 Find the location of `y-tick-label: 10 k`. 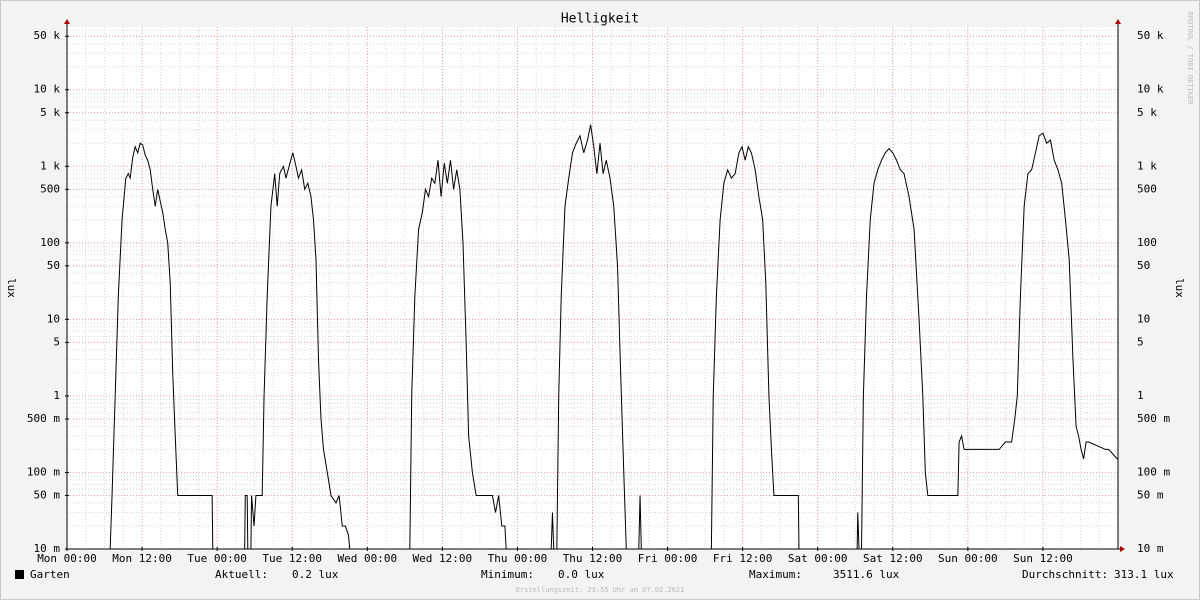

y-tick-label: 10 k is located at coordinates (47, 89).